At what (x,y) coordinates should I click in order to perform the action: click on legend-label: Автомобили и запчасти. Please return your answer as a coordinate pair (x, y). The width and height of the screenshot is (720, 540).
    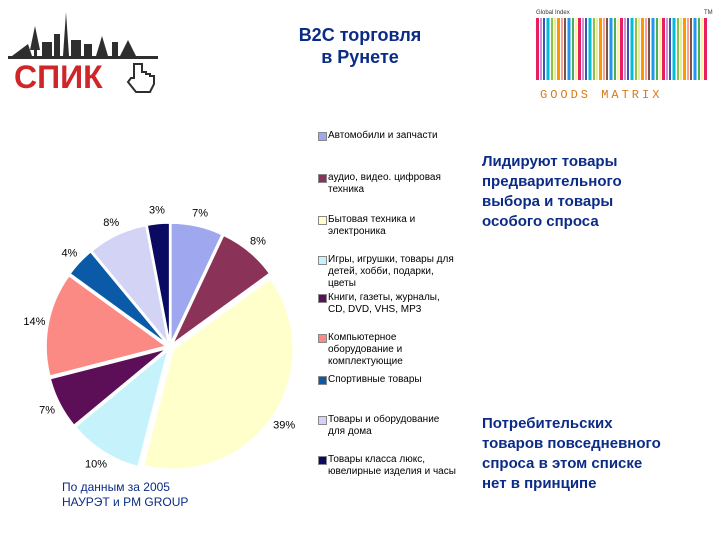
    Looking at the image, I should click on (398, 136).